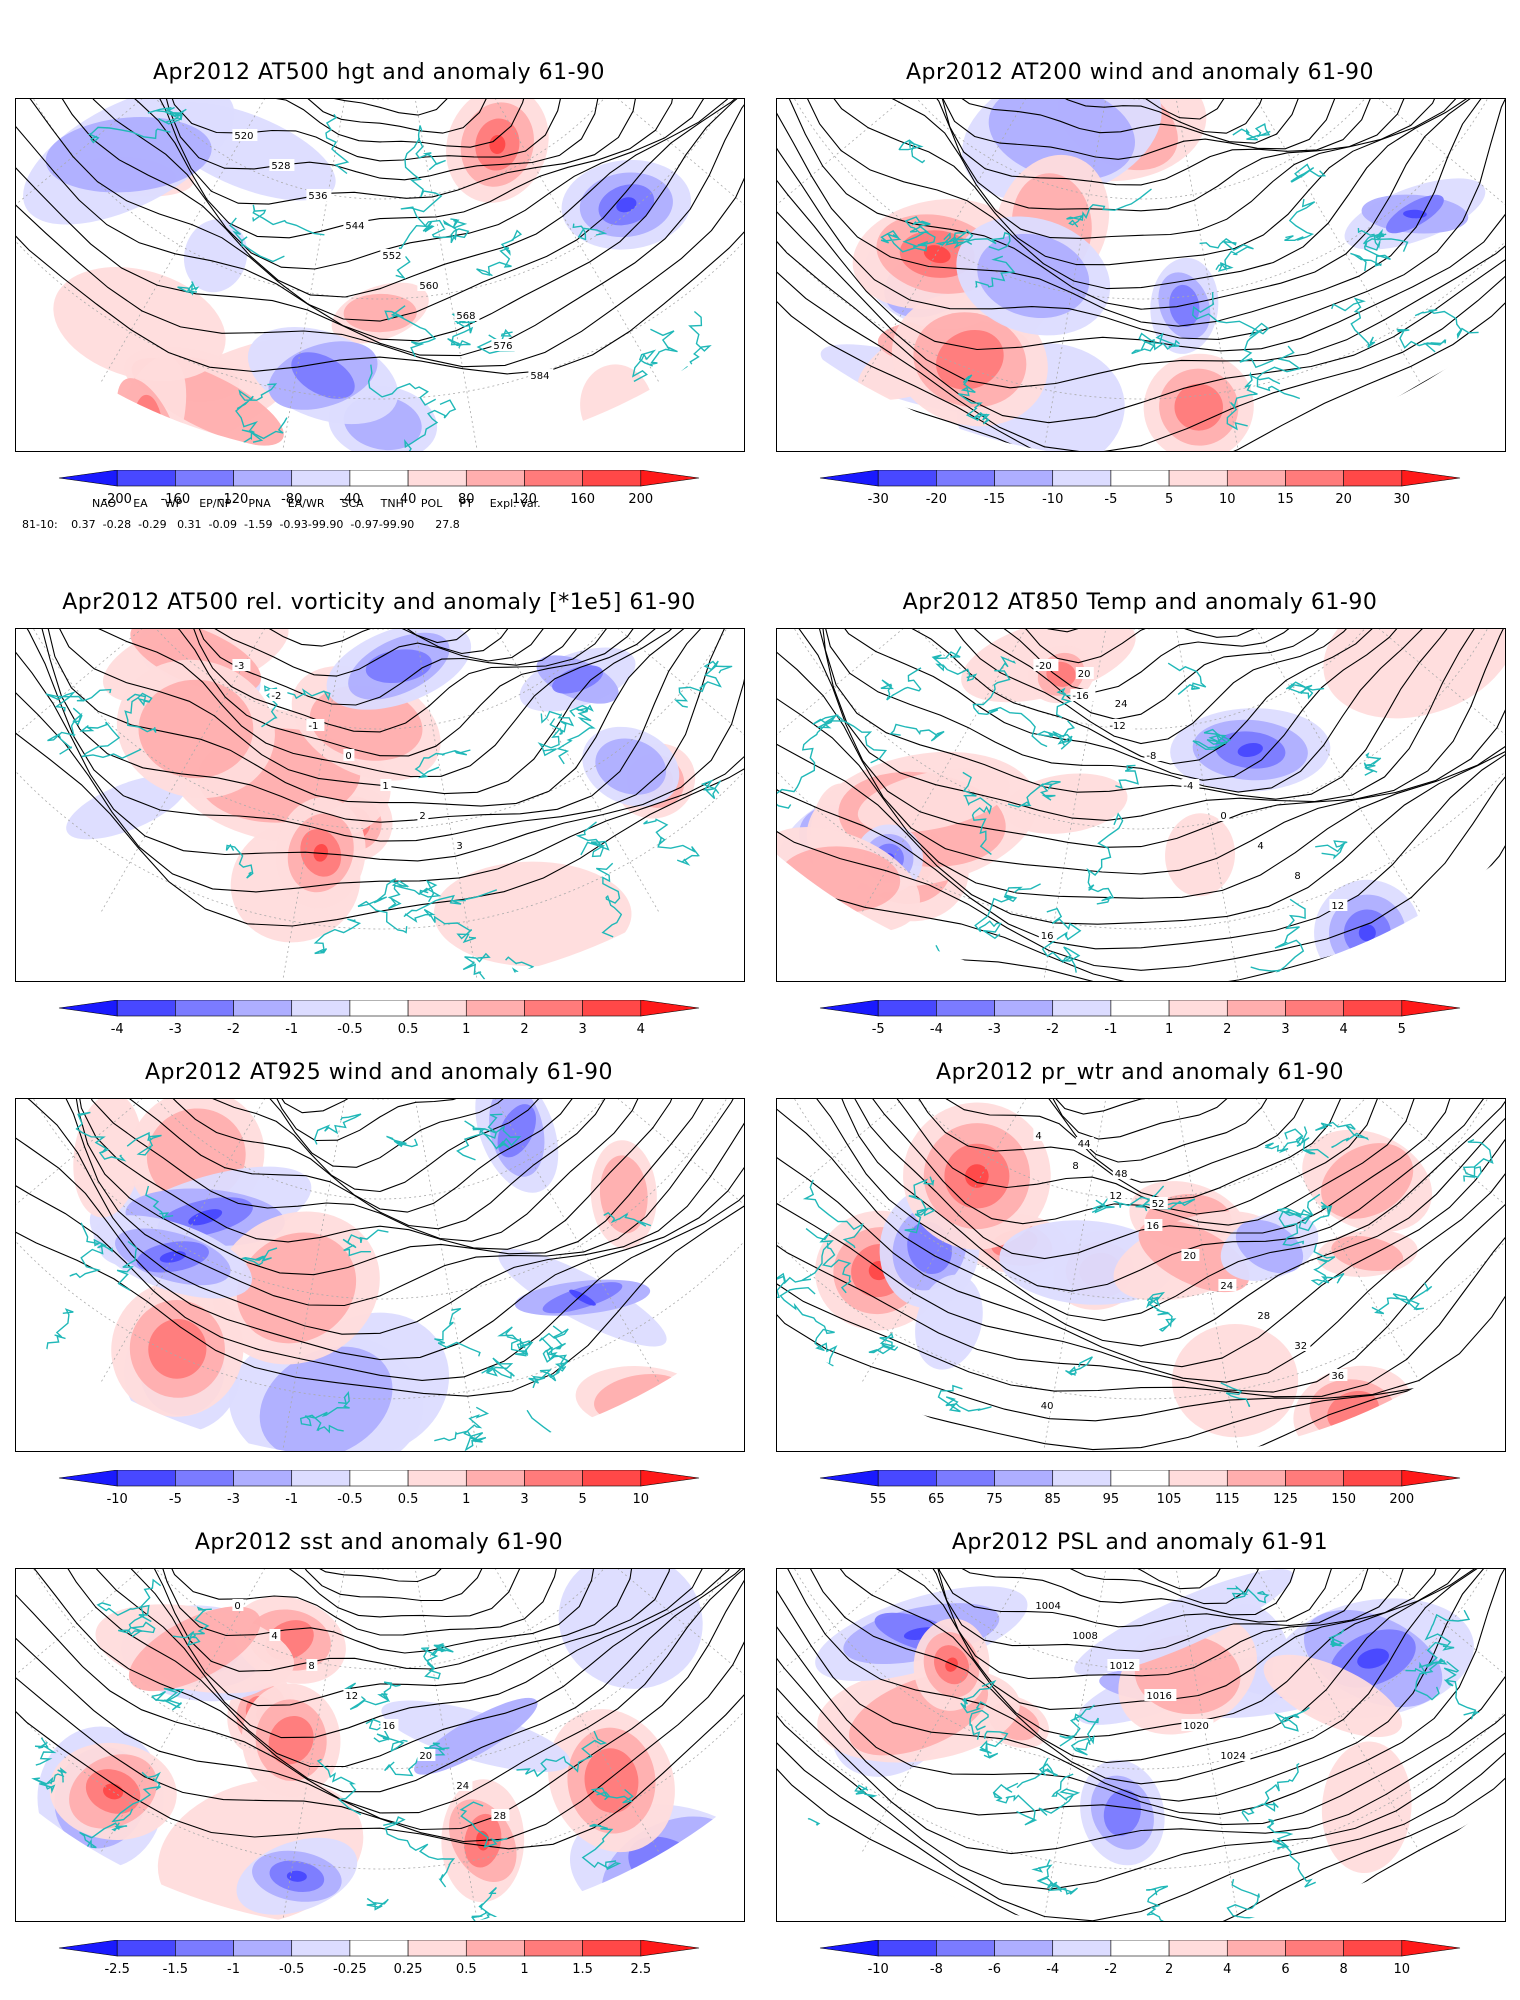  Describe the element at coordinates (352, 503) in the screenshot. I see `index-name: SCA` at that location.